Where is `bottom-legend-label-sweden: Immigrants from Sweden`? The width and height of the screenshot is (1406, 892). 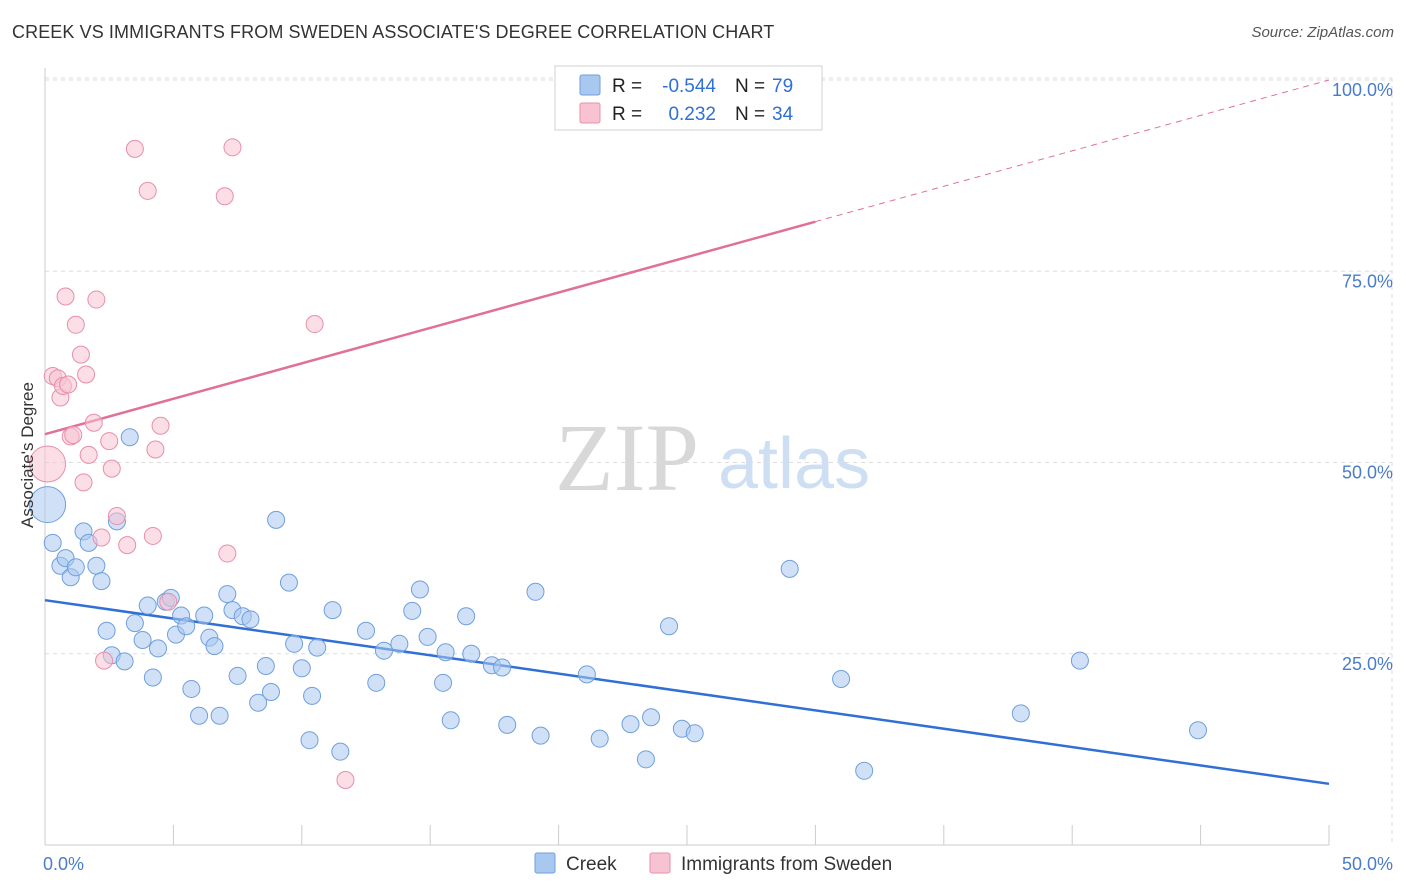
bottom-legend-label-sweden: Immigrants from Sweden is located at coordinates (786, 864).